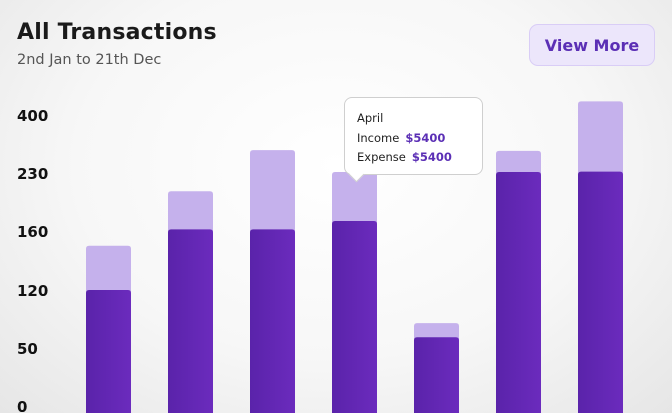 This screenshot has width=672, height=413. Describe the element at coordinates (22, 405) in the screenshot. I see `y-tick-label: 0` at that location.